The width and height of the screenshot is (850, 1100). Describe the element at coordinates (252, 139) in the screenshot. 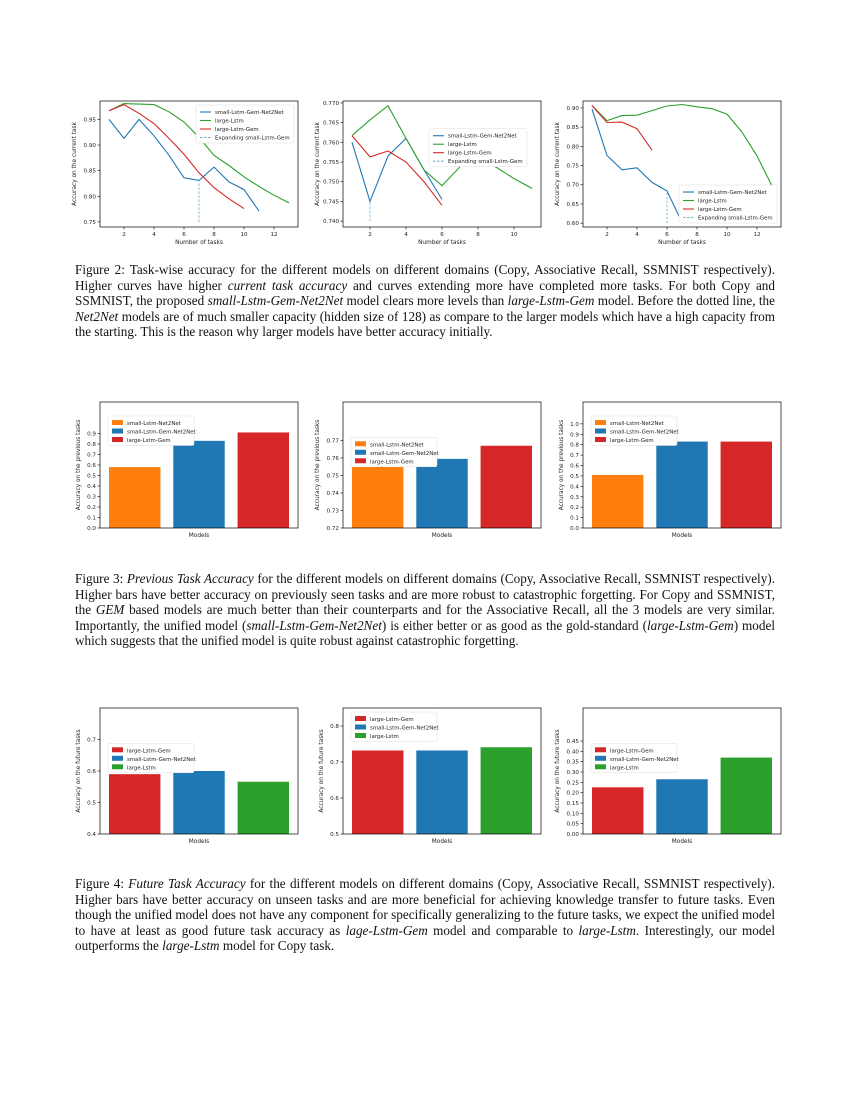

I see `legend-label: Expanding small-Lstm-Gem` at that location.